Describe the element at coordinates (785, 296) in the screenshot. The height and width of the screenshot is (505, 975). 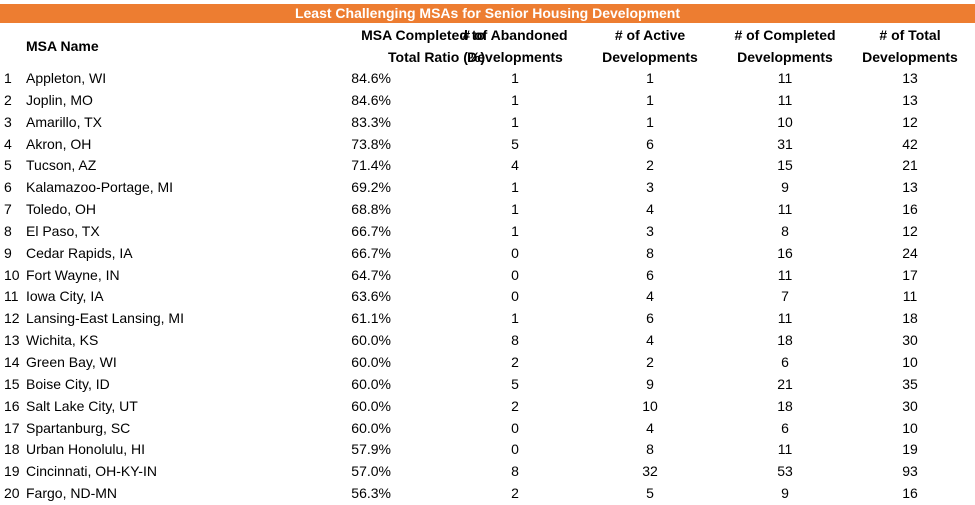
I see `completed-cell: 7` at that location.